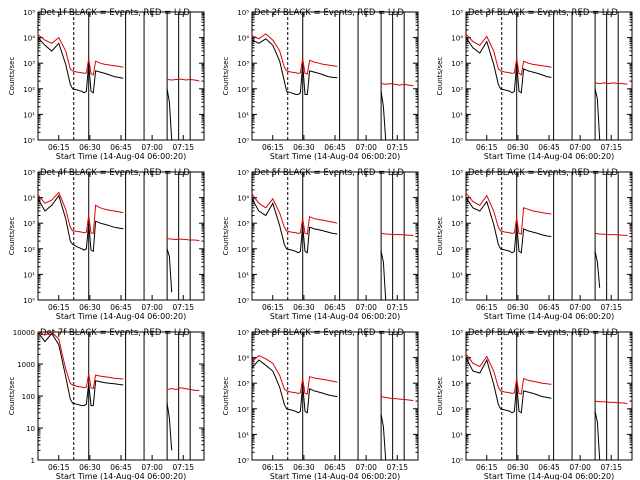  Describe the element at coordinates (329, 13) in the screenshot. I see `chart-title: Det 2f BLACK = Events, RED = LLD` at that location.